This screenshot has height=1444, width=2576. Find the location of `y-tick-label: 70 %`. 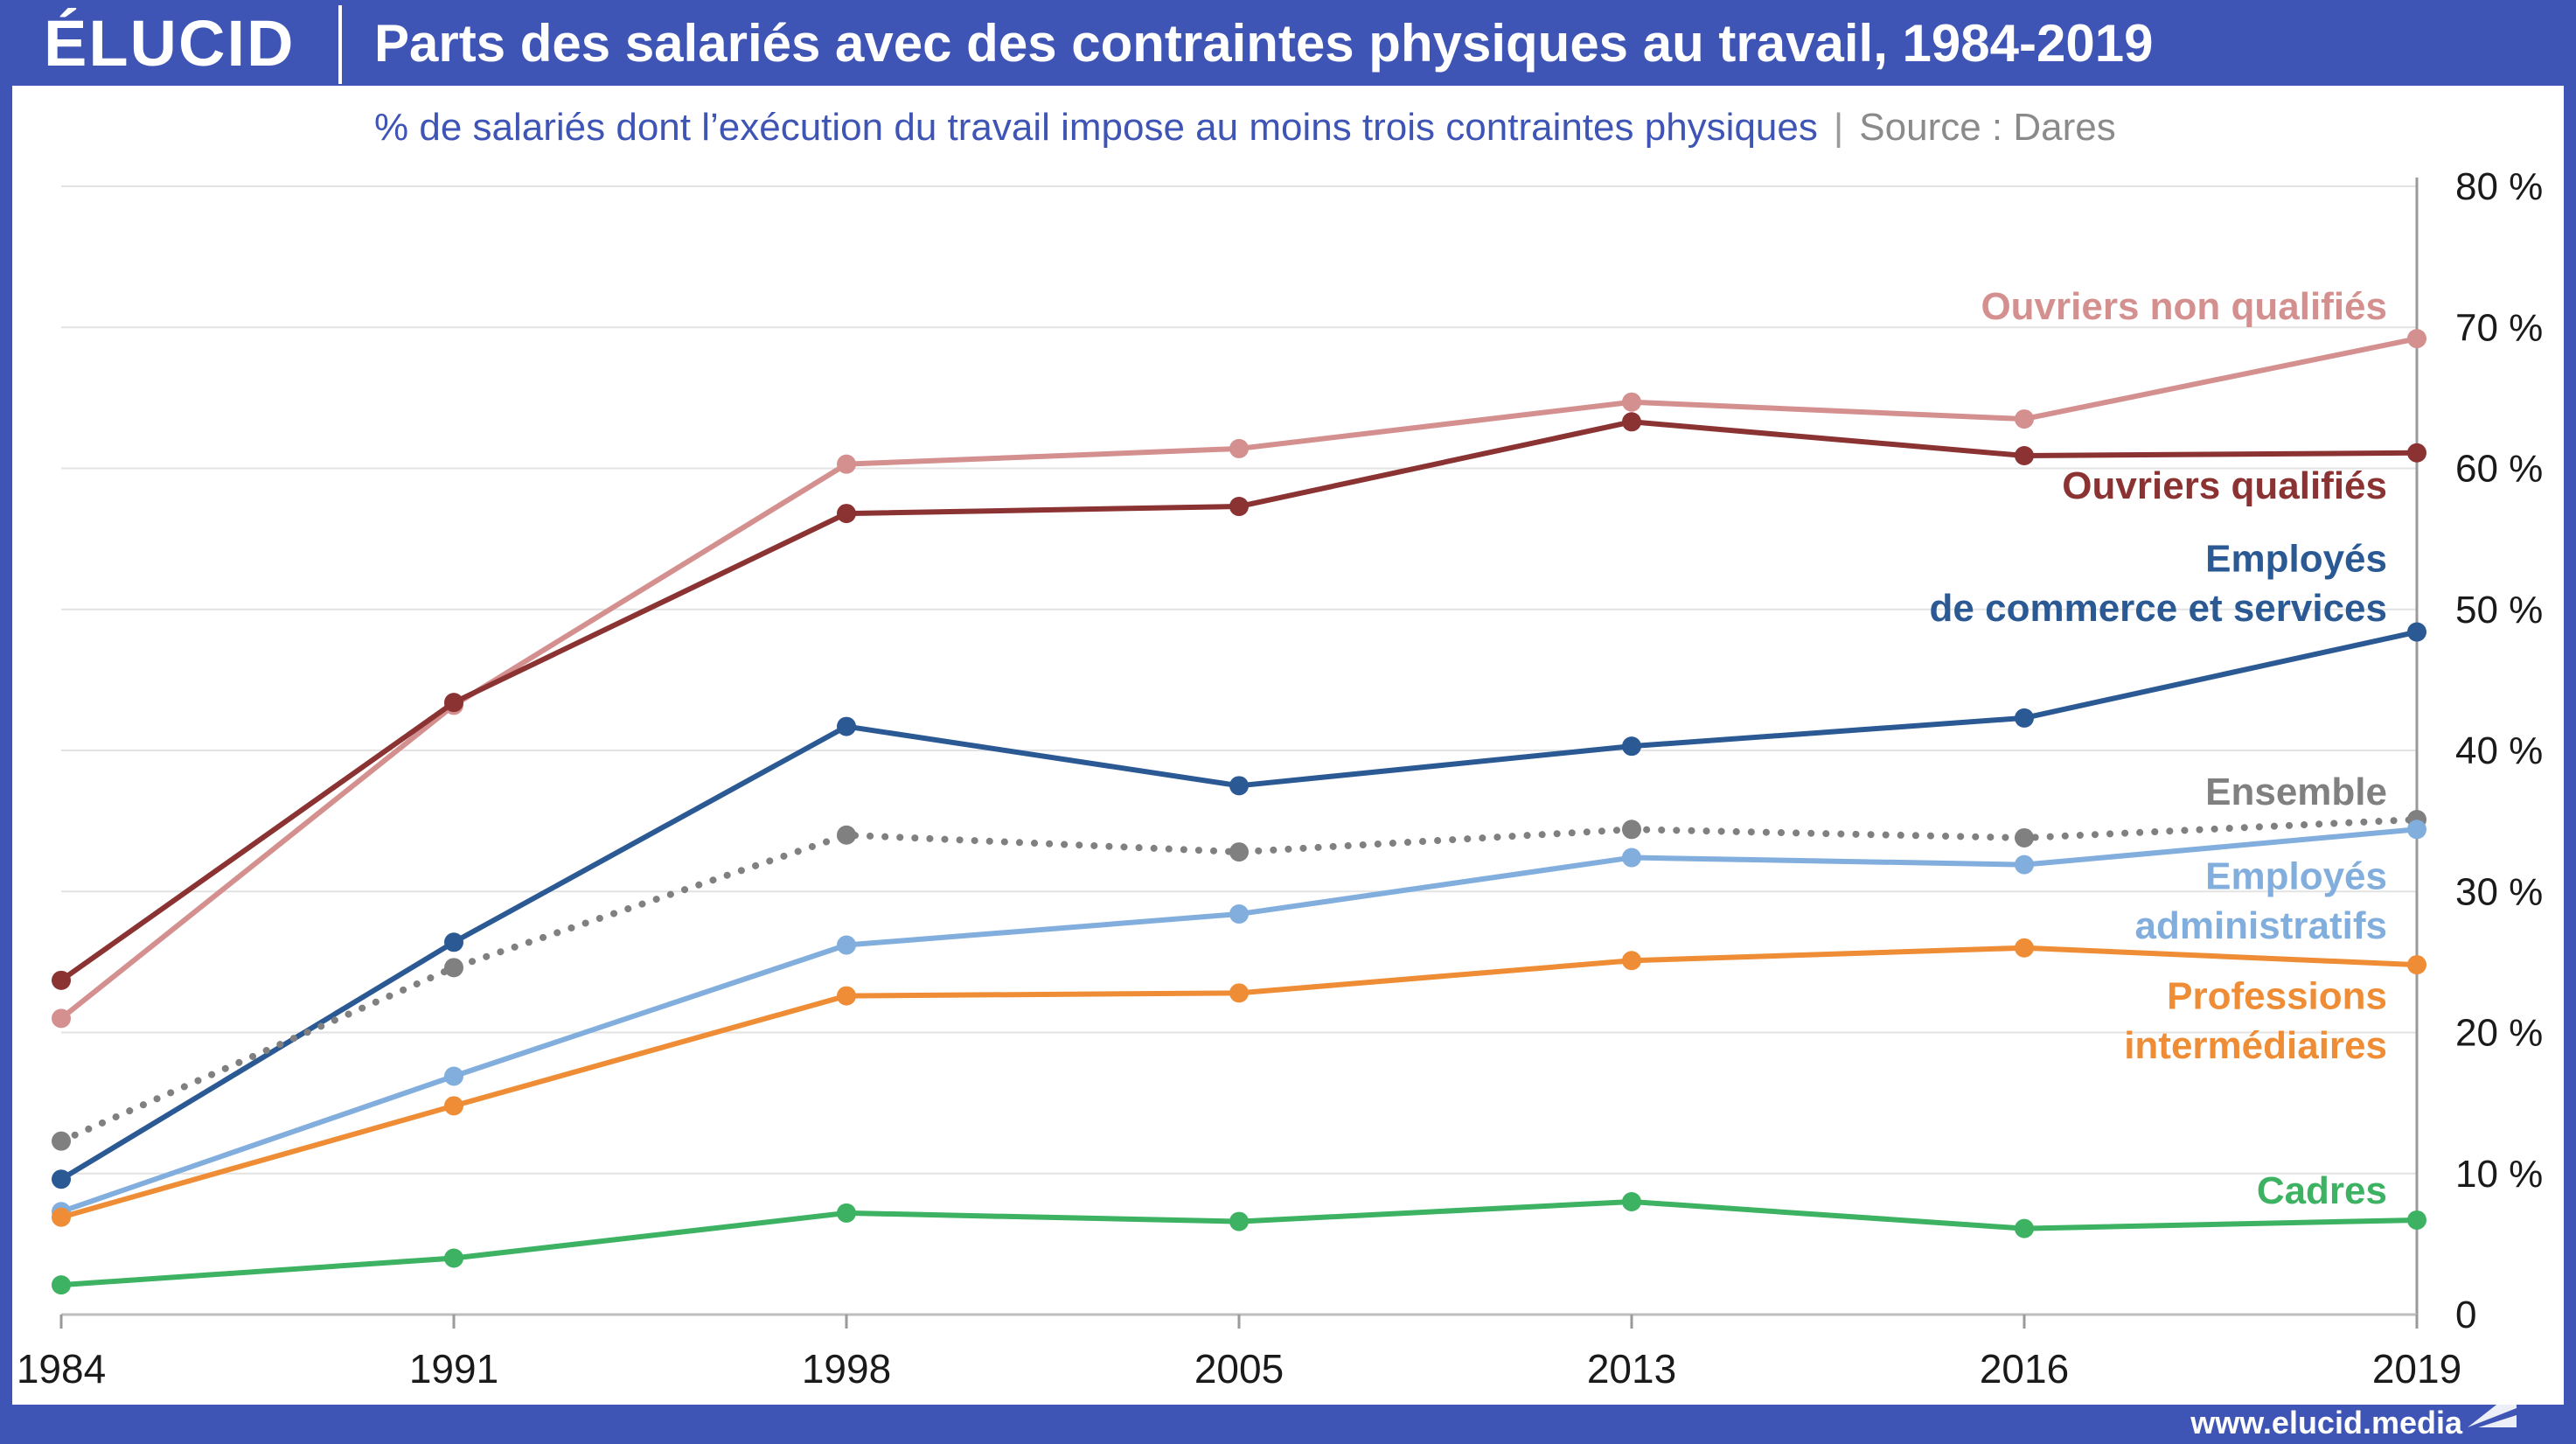

y-tick-label: 70 % is located at coordinates (2499, 327).